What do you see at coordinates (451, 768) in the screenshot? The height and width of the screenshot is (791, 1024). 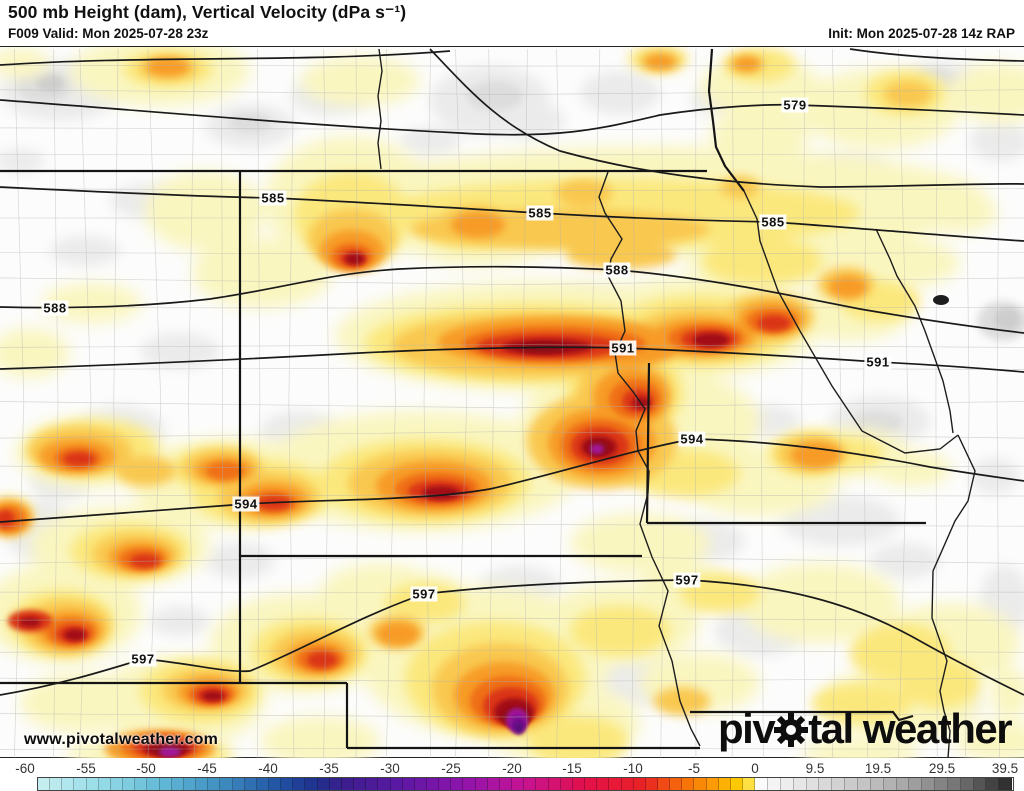 I see `colorbar-tick-label: -25` at bounding box center [451, 768].